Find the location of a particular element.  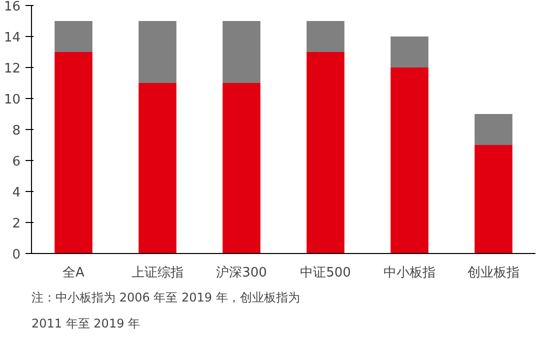

y-tick-label: 6 is located at coordinates (16, 162).